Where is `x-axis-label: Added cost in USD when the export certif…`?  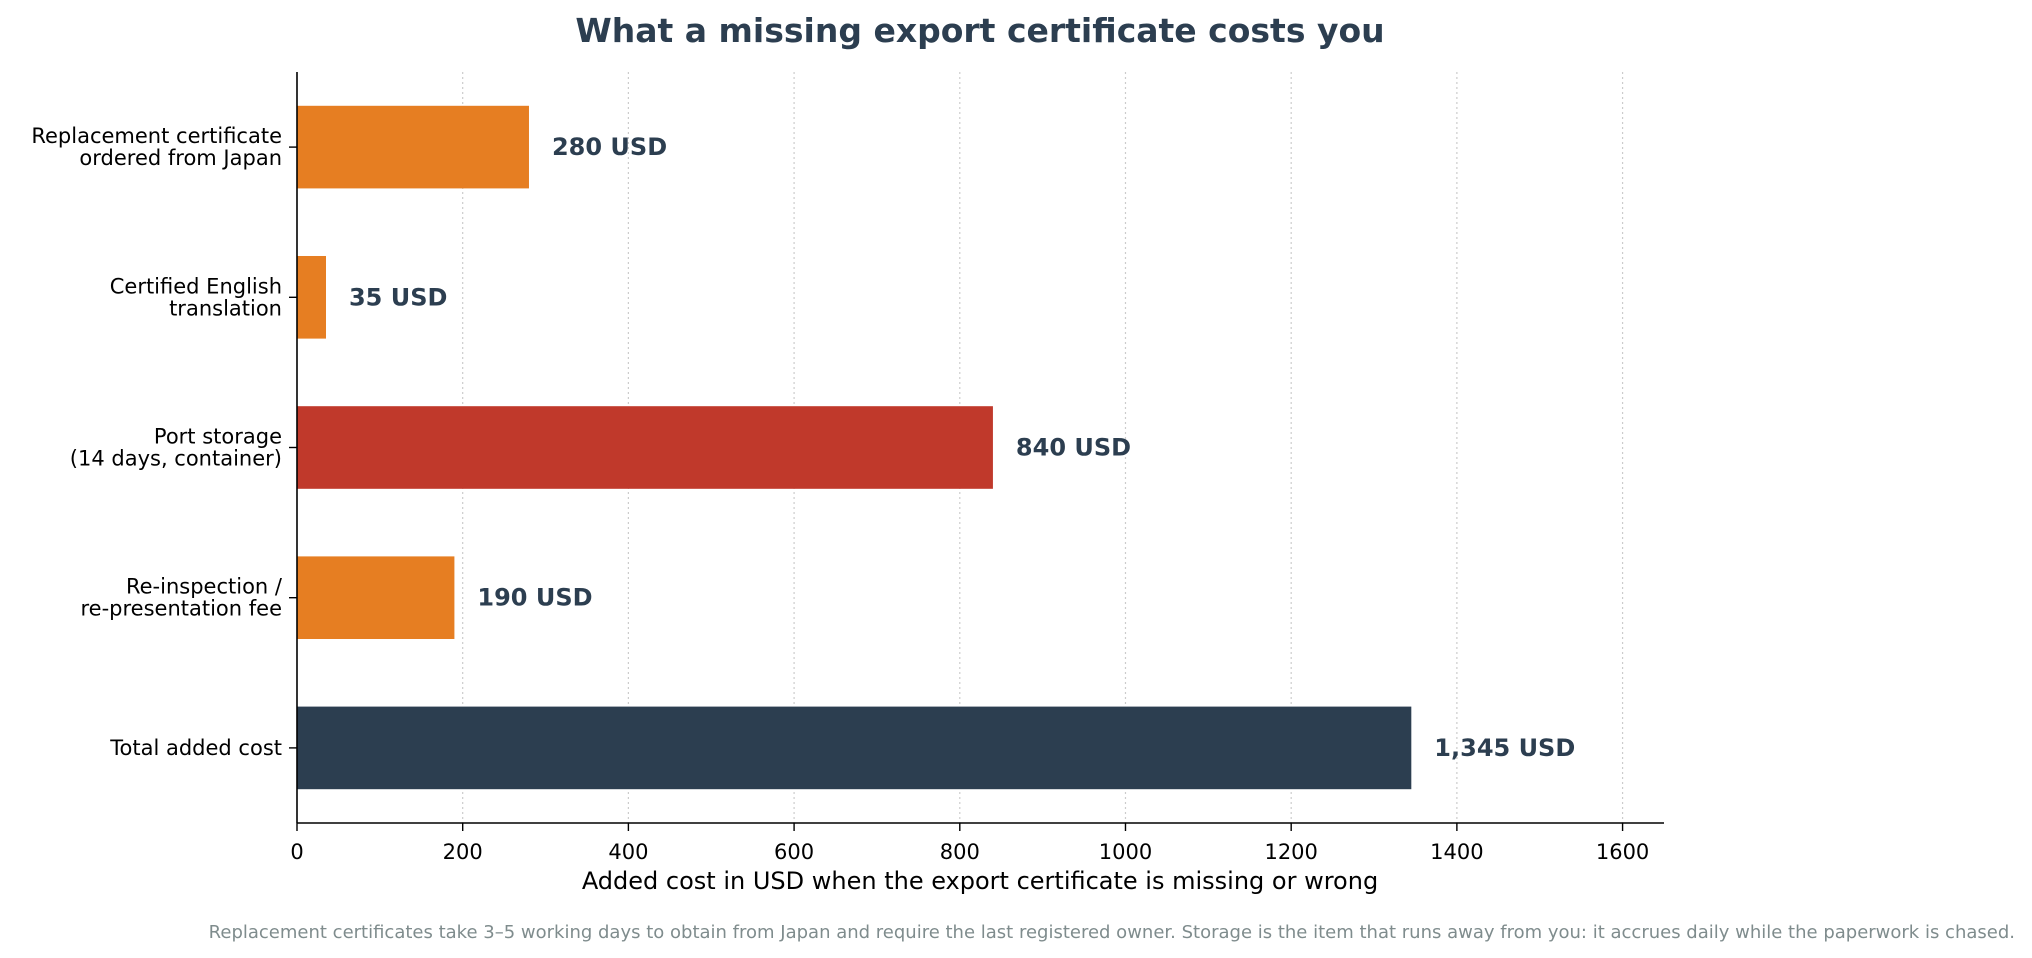
x-axis-label: Added cost in USD when the export certif… is located at coordinates (980, 881).